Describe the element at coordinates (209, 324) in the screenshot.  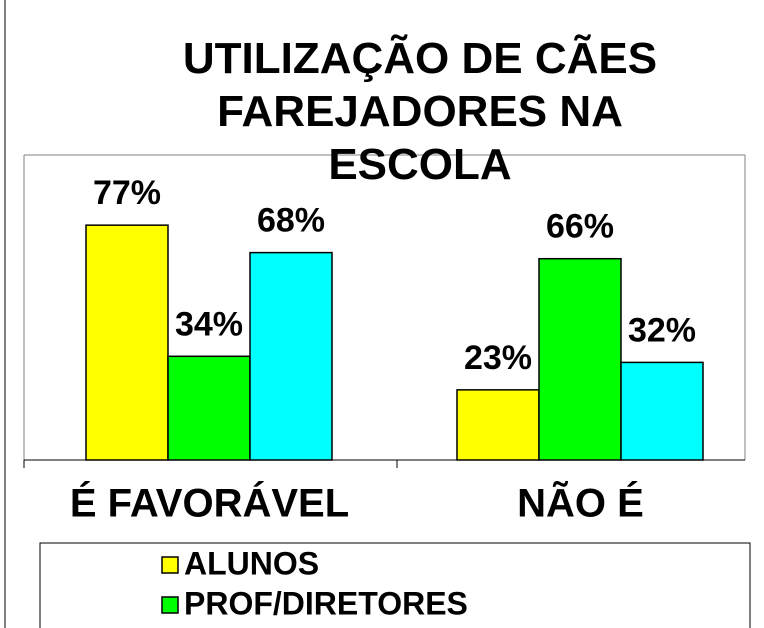
I see `data-label: 34%` at that location.